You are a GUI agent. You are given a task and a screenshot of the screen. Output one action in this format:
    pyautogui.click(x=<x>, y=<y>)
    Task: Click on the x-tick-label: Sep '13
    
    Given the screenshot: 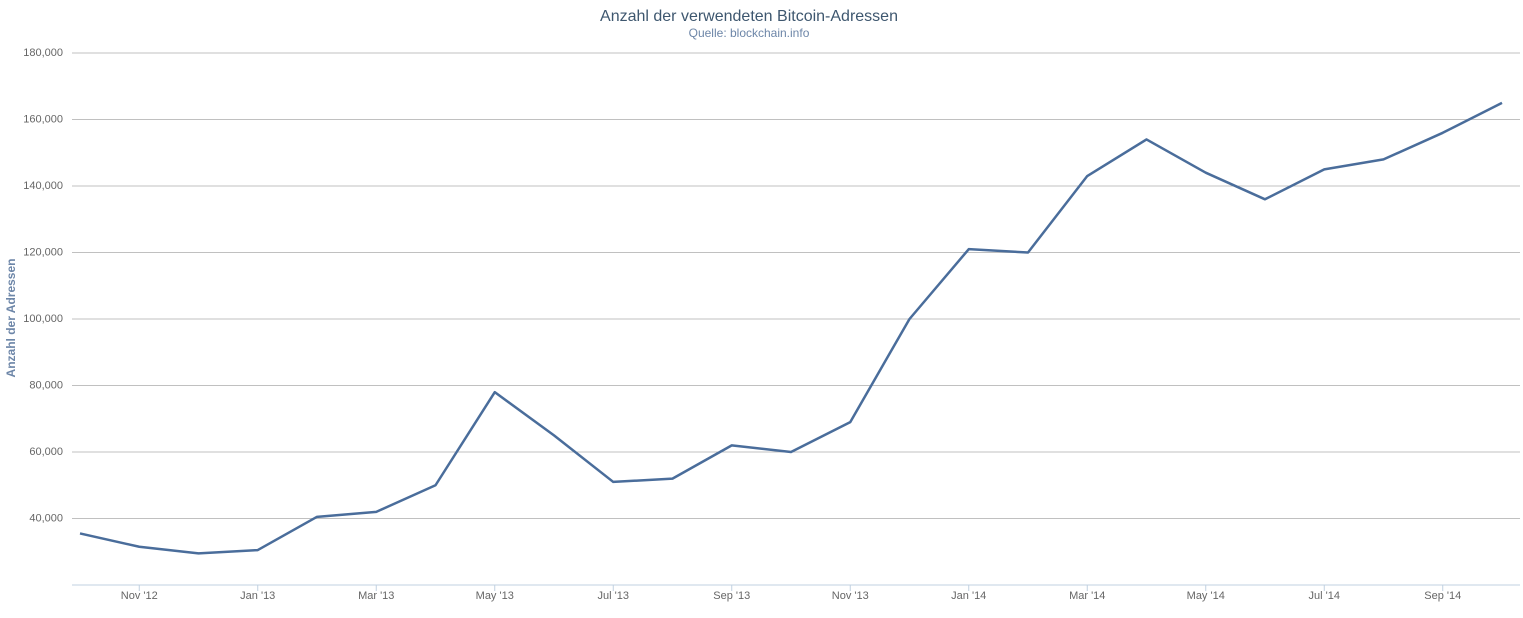 What is the action you would take?
    pyautogui.click(x=731, y=596)
    